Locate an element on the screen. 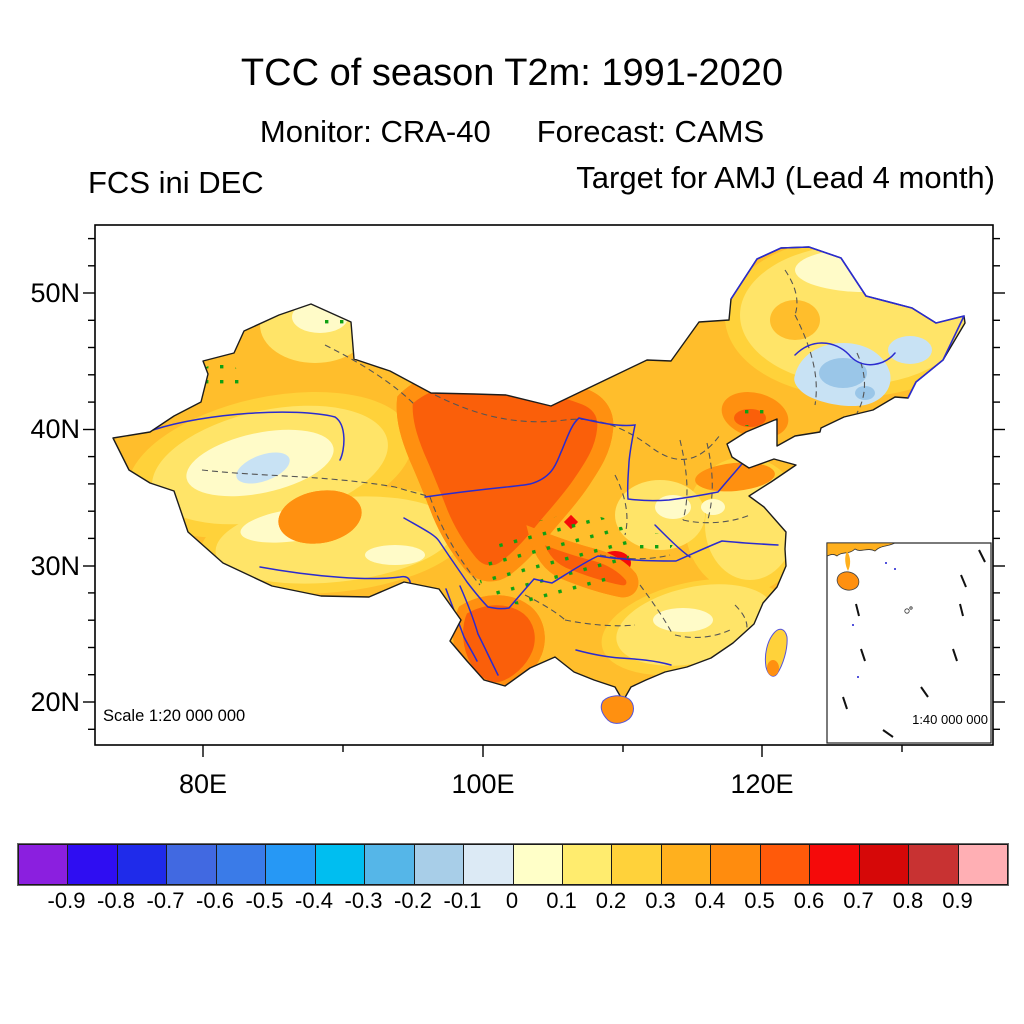 This screenshot has width=1024, height=1024. colorbar-tick-label: 0.6 is located at coordinates (809, 900).